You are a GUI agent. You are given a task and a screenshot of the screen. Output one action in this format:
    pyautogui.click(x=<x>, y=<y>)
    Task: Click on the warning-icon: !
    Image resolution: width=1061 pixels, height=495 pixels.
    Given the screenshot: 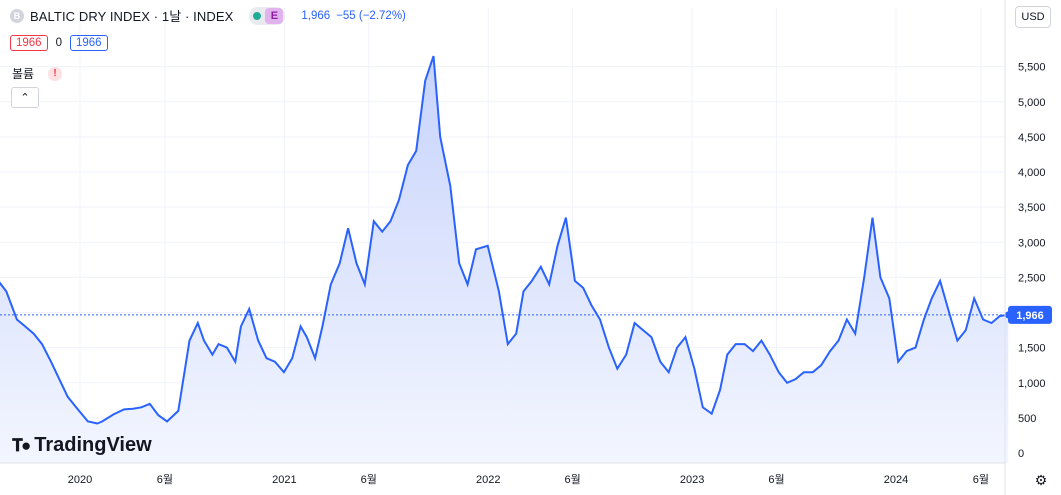 What is the action you would take?
    pyautogui.click(x=55, y=73)
    